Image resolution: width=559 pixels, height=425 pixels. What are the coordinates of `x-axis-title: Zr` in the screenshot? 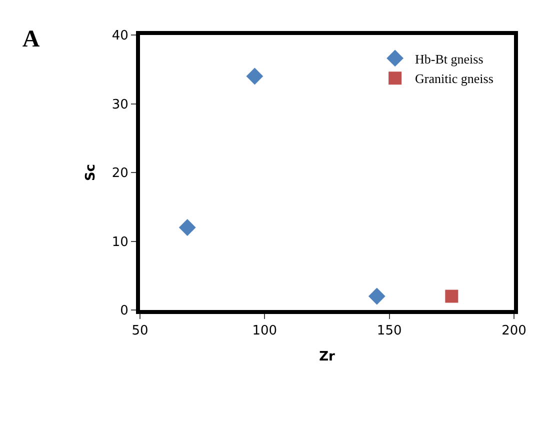 It's located at (327, 357).